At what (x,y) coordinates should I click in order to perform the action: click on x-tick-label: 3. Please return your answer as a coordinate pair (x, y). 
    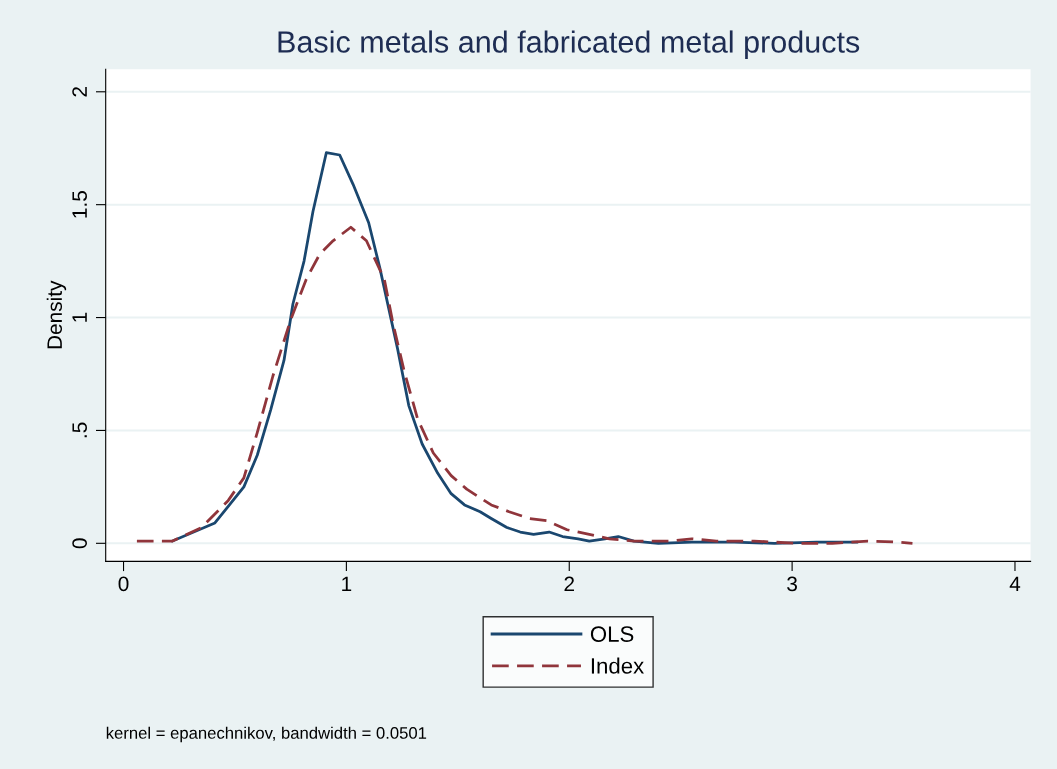
    Looking at the image, I should click on (792, 584).